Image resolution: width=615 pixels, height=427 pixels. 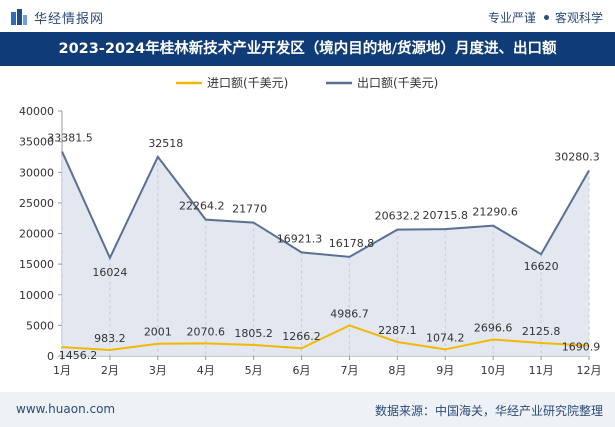 What do you see at coordinates (36, 264) in the screenshot?
I see `y-tick-label: 15000` at bounding box center [36, 264].